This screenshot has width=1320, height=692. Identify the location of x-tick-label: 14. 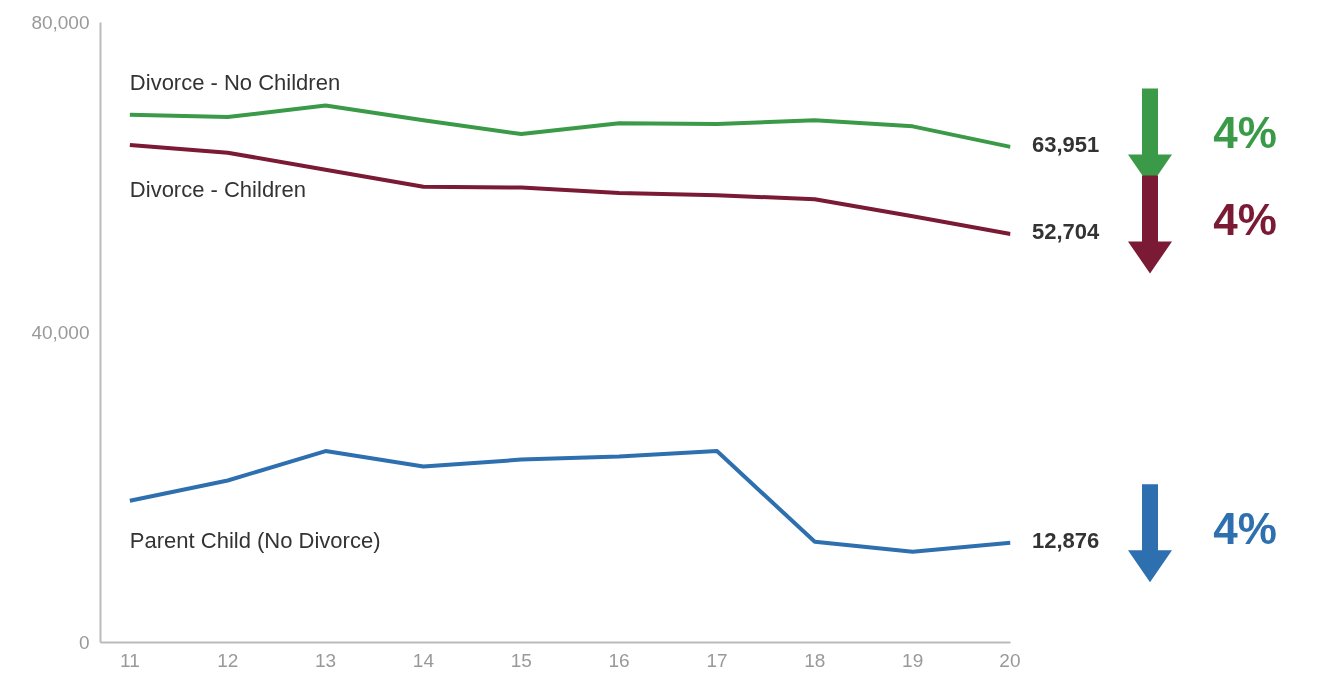
(423, 660).